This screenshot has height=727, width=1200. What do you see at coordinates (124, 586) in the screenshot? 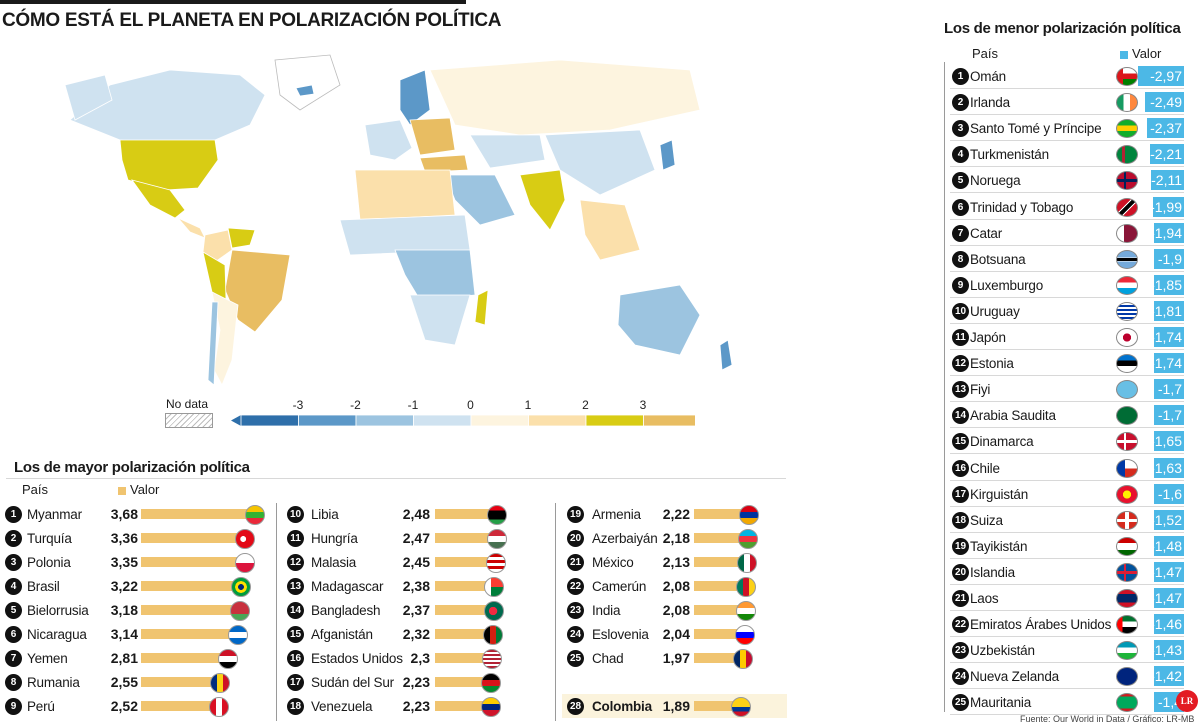
I see `country-value: 3,22` at bounding box center [124, 586].